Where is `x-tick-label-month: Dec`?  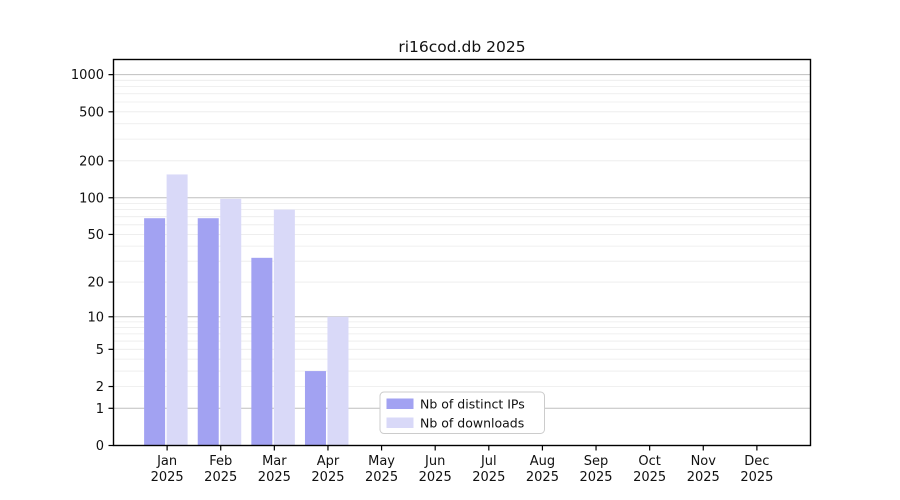 x-tick-label-month: Dec is located at coordinates (756, 461).